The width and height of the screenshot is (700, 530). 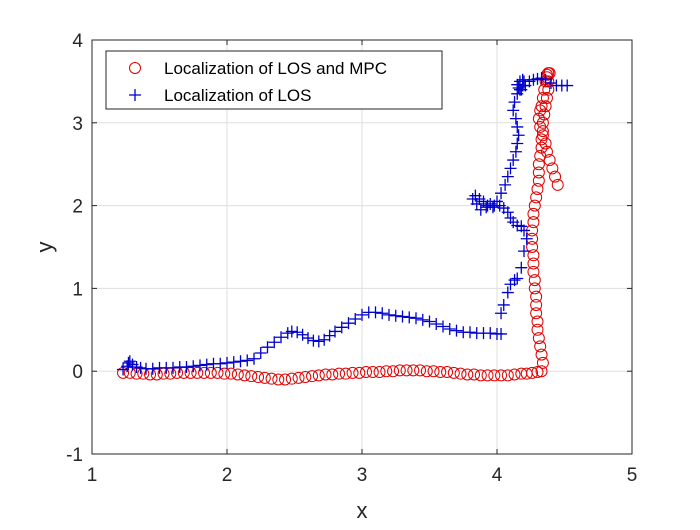 What do you see at coordinates (77, 289) in the screenshot?
I see `y-tick-label: 1` at bounding box center [77, 289].